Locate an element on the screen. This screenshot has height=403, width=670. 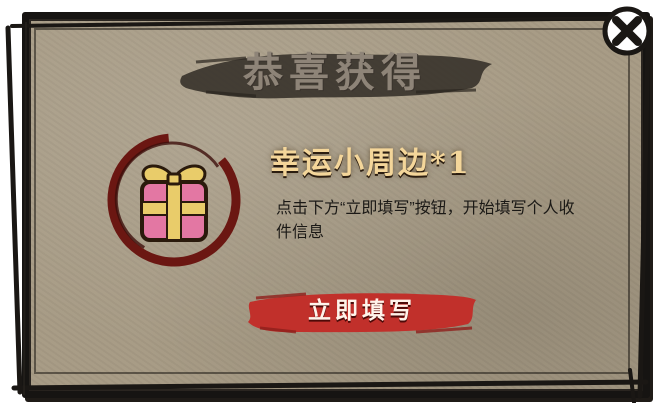
fill-now-button: 立即填写 is located at coordinates (362, 312).